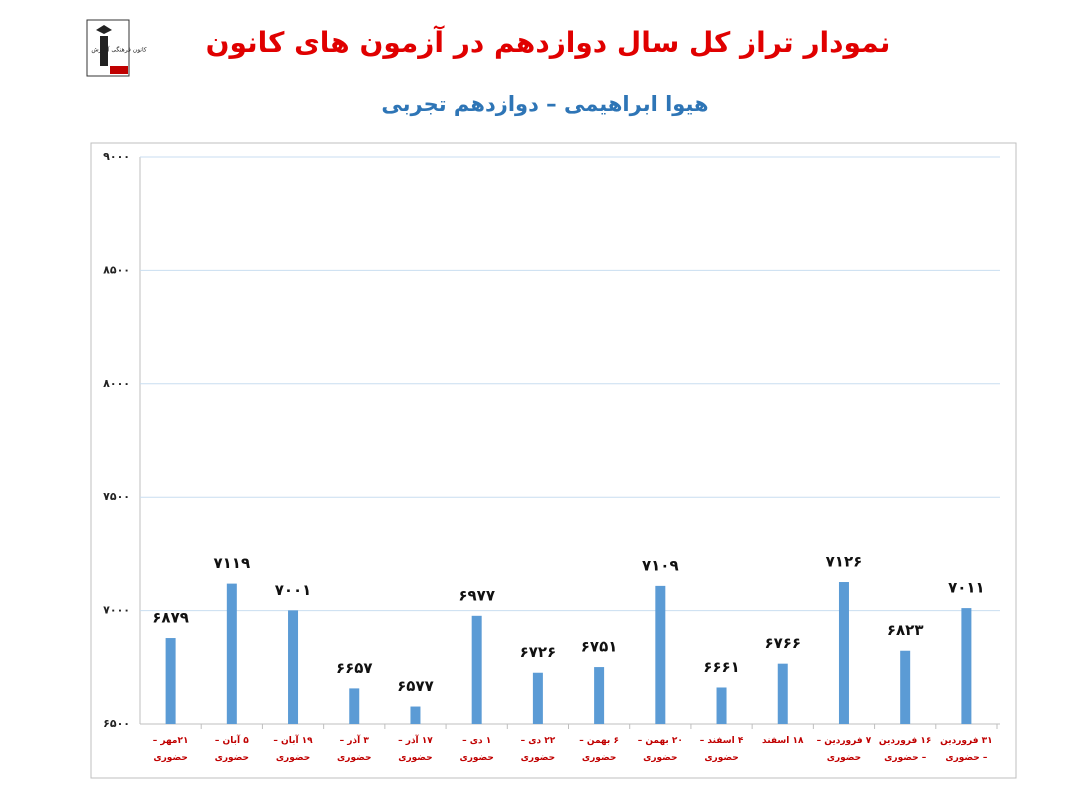 The width and height of the screenshot is (1080, 804). I want to click on logo: کانون فرهنگی آموزش, so click(116, 48).